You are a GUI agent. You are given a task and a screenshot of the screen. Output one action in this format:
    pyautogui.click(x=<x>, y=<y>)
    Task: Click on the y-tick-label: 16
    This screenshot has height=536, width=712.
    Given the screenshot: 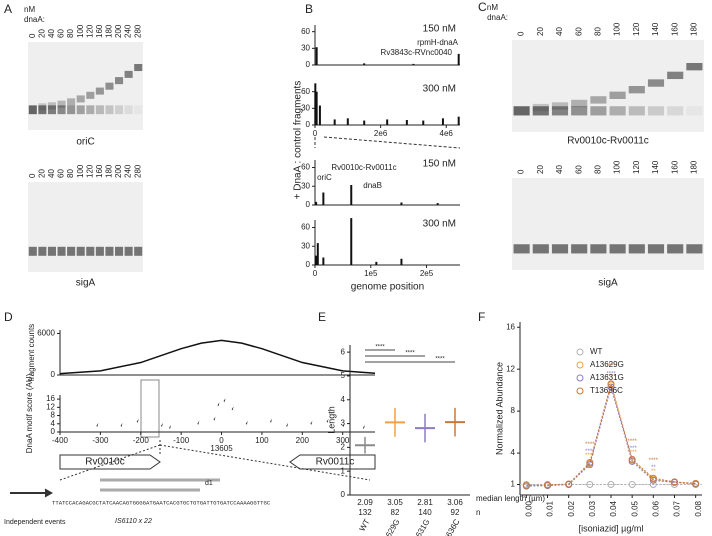 What is the action you would take?
    pyautogui.click(x=50, y=398)
    